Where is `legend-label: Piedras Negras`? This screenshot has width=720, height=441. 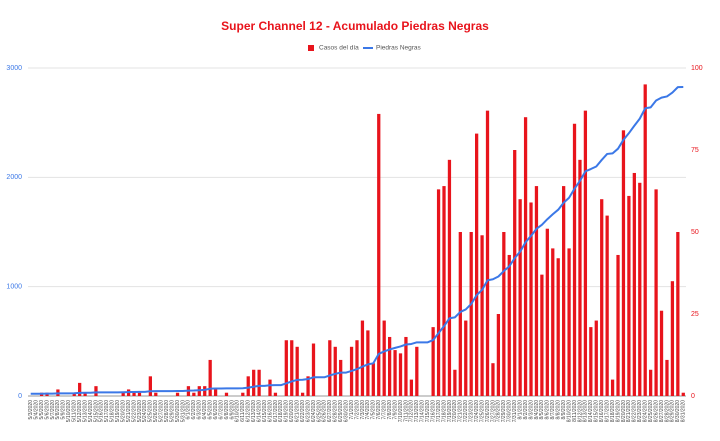 legend-label: Piedras Negras is located at coordinates (399, 48).